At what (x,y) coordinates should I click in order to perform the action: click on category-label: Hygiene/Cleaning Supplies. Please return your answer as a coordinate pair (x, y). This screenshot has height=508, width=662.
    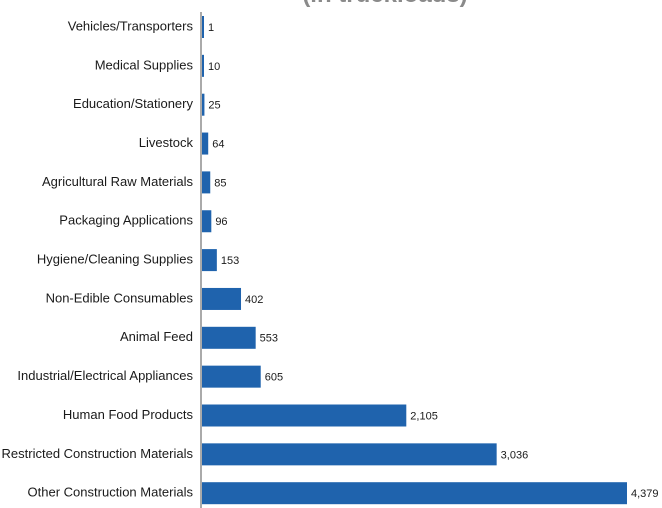
    Looking at the image, I should click on (115, 259).